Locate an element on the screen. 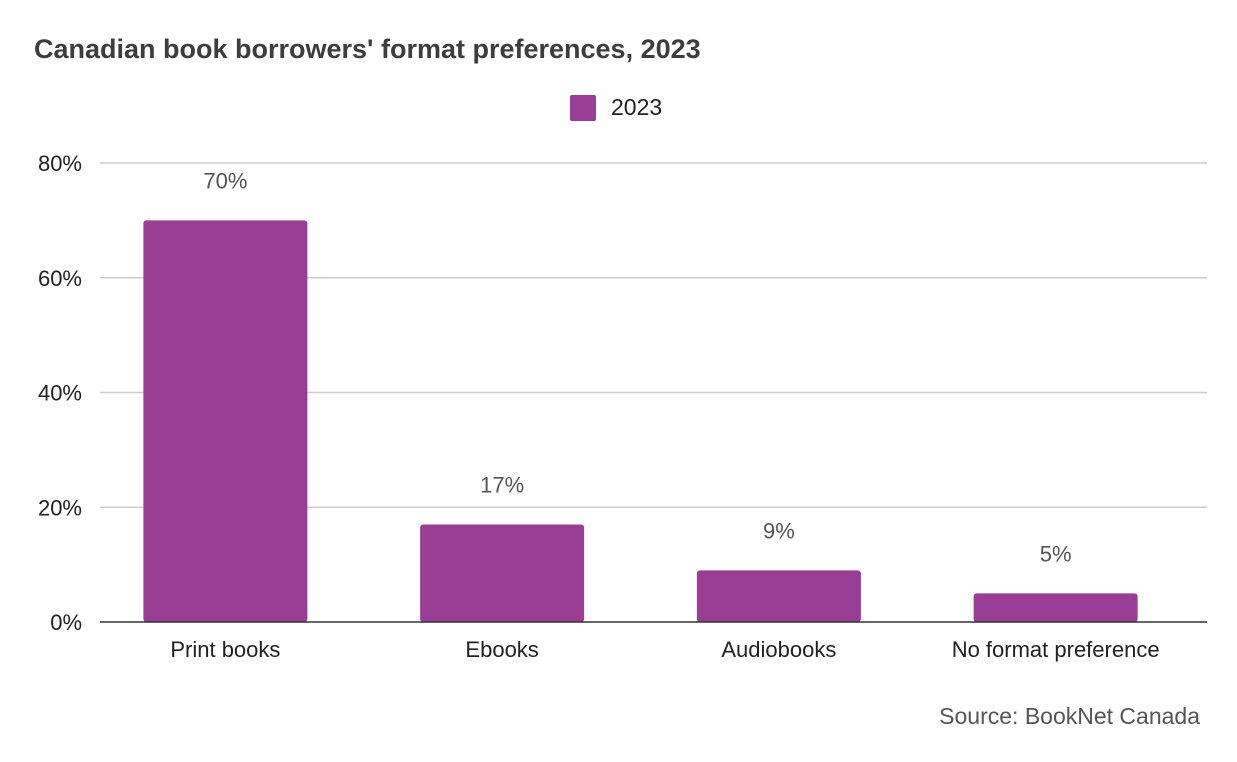 This screenshot has height=762, width=1237. data-label: 70% is located at coordinates (225, 180).